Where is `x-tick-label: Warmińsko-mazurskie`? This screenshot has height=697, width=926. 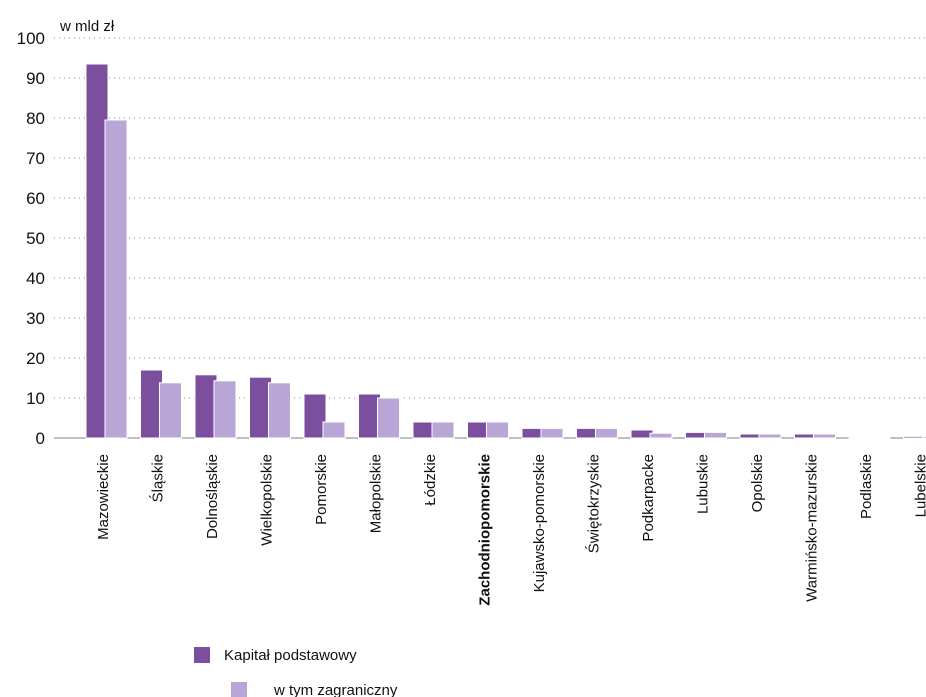 x-tick-label: Warmińsko-mazurskie is located at coordinates (812, 528).